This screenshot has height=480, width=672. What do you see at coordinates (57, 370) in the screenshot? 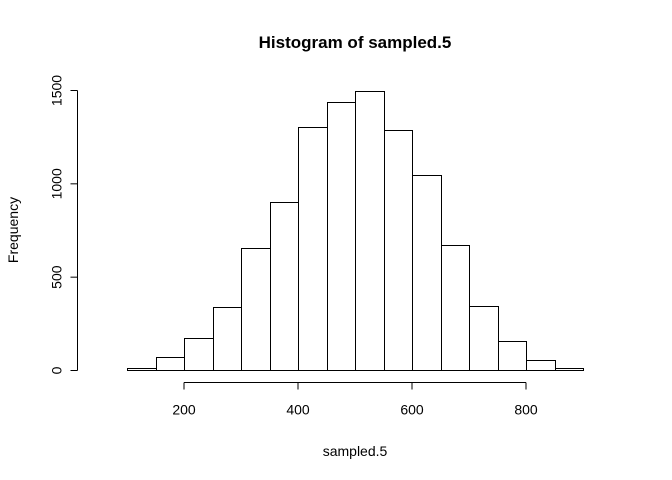
I see `y-tick-label: 0` at bounding box center [57, 370].